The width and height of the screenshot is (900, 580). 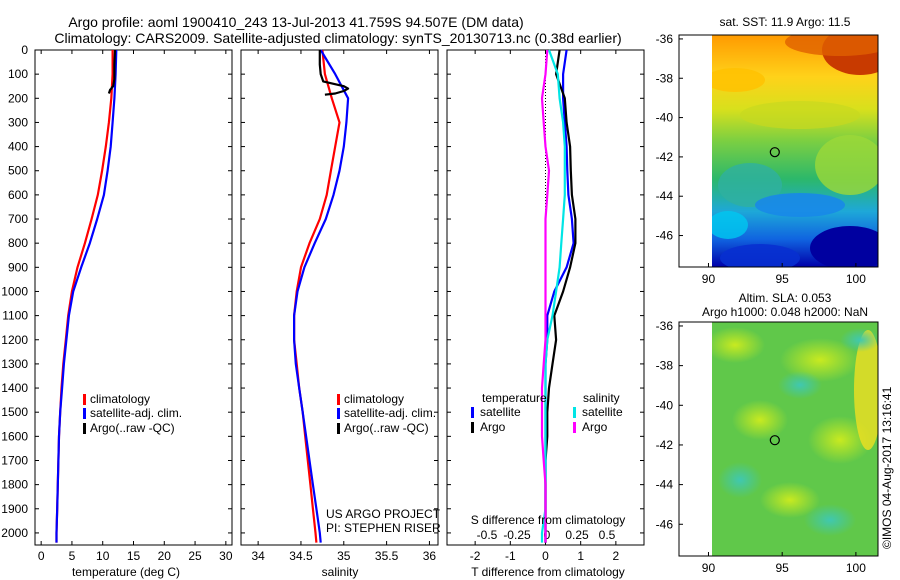 I want to click on sst-map: 90 95 100 -36 -38 -40 -42 -44 -46, so click(x=767, y=159).